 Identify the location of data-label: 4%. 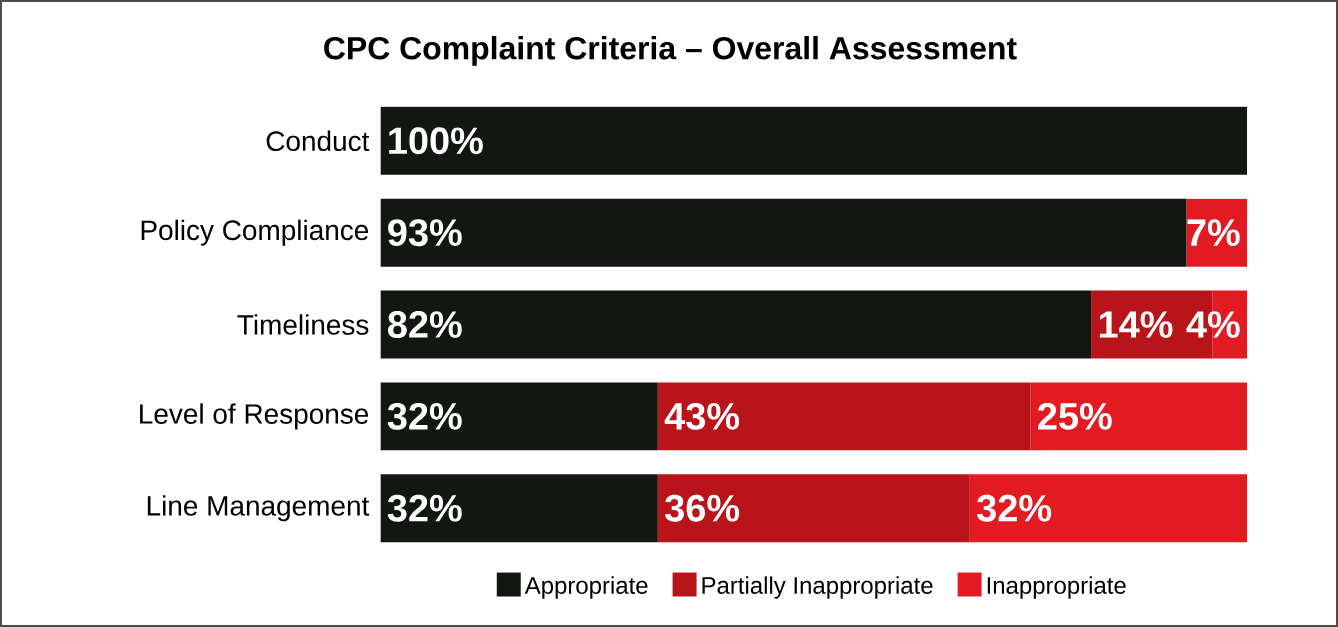
(1213, 324).